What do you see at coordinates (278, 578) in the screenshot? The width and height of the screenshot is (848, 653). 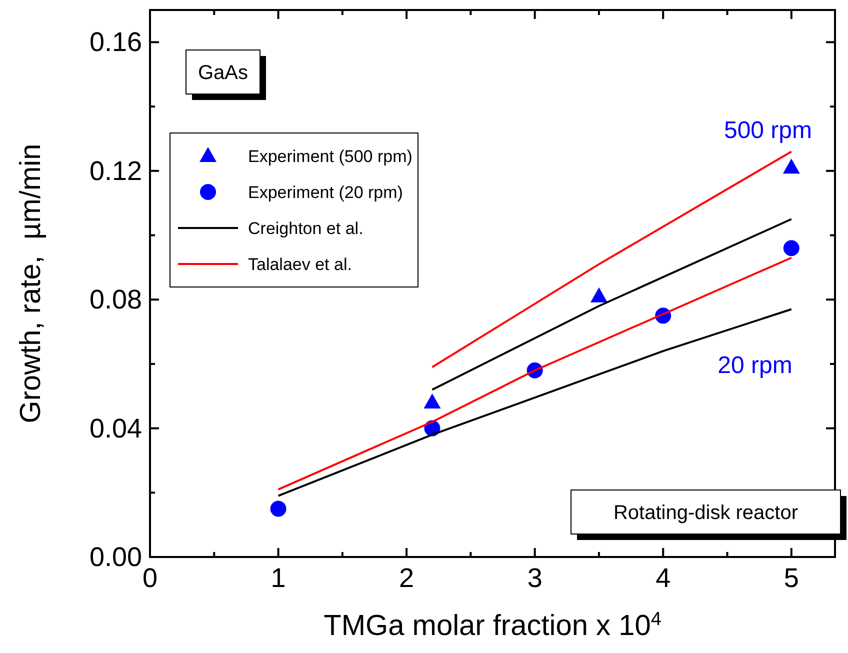 I see `x-tick-label: 1` at bounding box center [278, 578].